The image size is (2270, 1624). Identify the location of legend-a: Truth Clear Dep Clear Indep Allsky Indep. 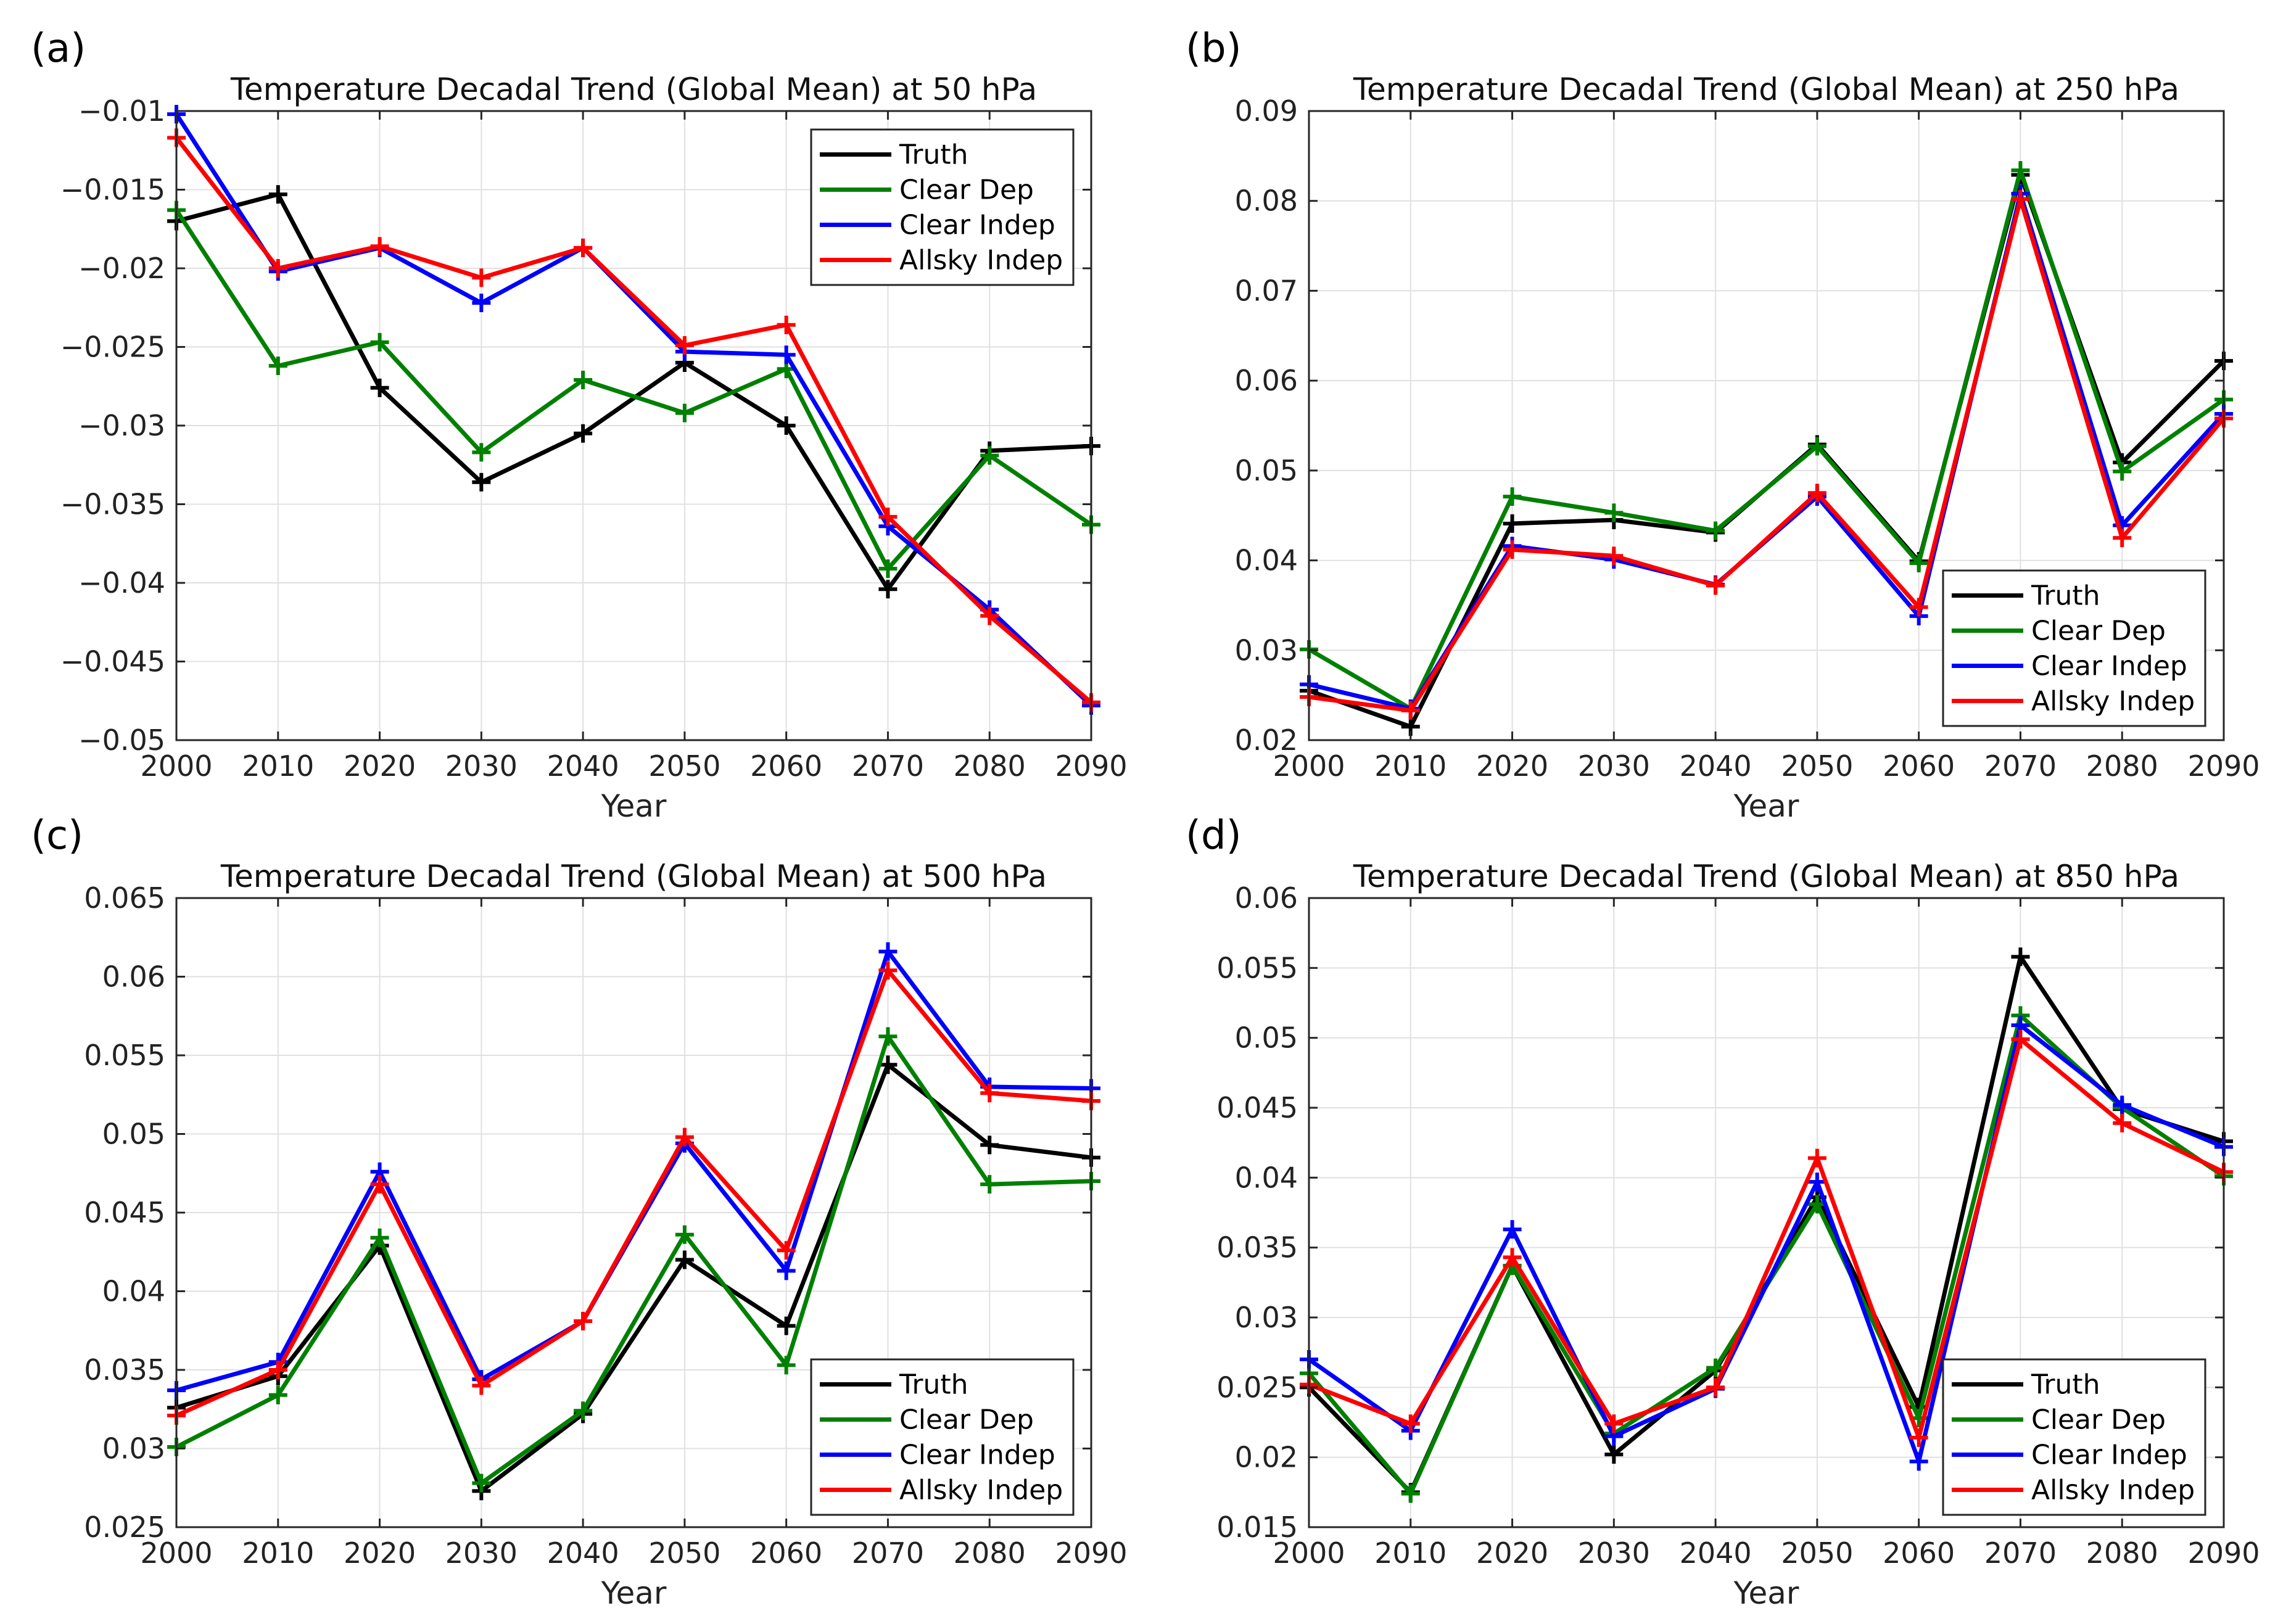
(942, 207).